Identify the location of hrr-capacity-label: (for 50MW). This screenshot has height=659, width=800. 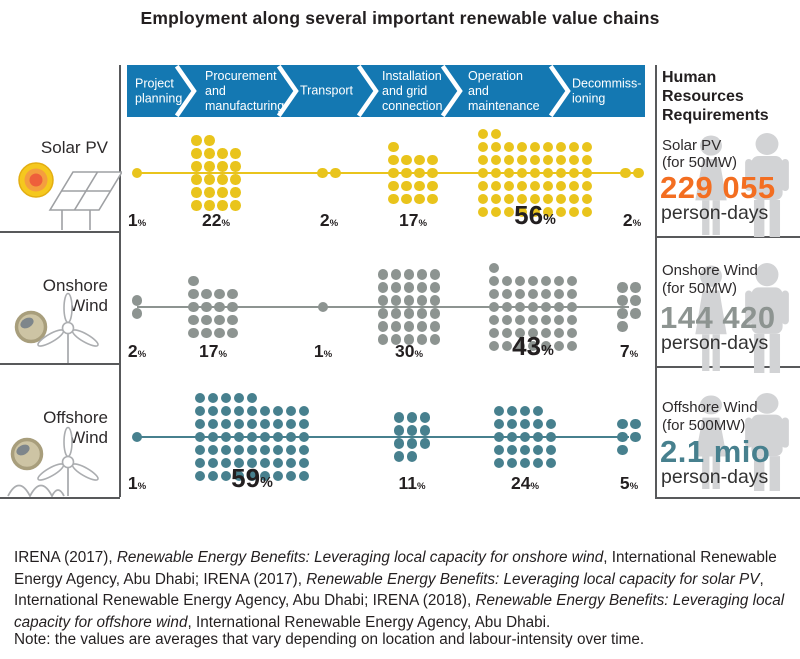
(699, 288).